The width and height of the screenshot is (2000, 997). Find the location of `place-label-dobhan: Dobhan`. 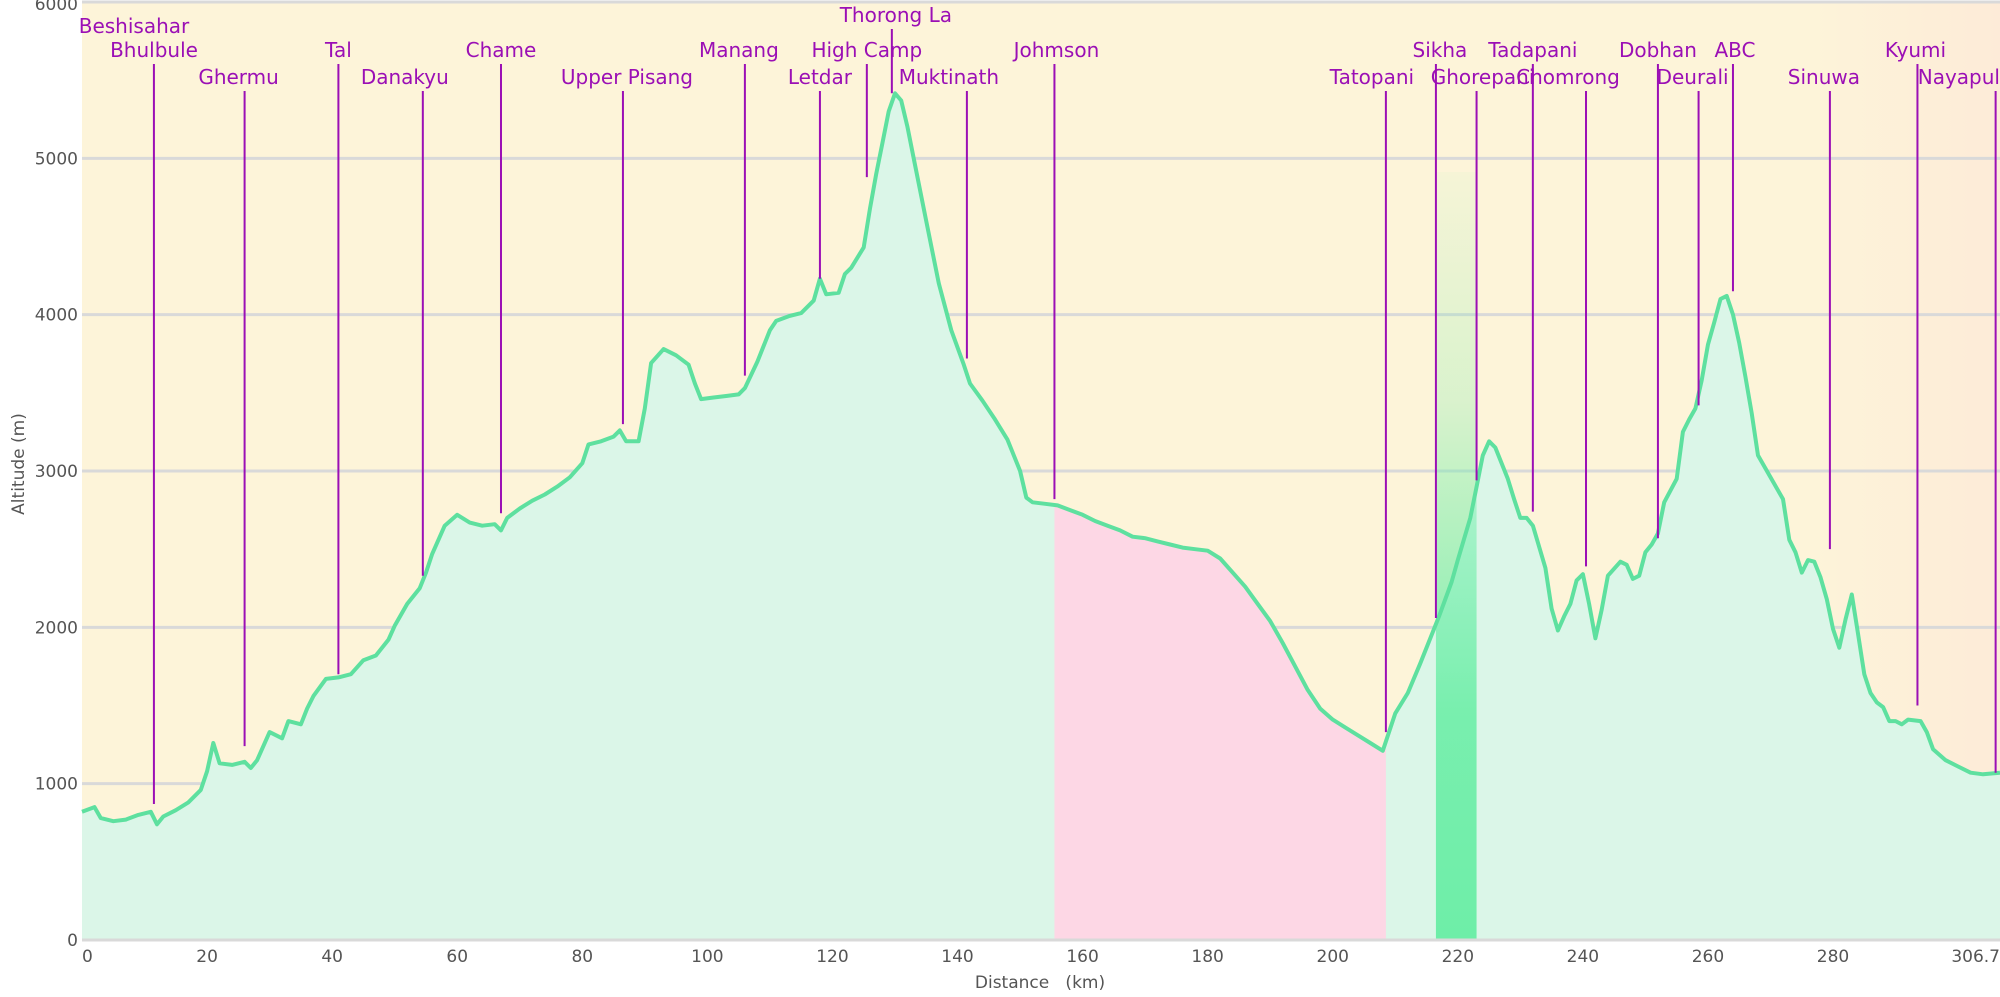

place-label-dobhan: Dobhan is located at coordinates (1658, 50).